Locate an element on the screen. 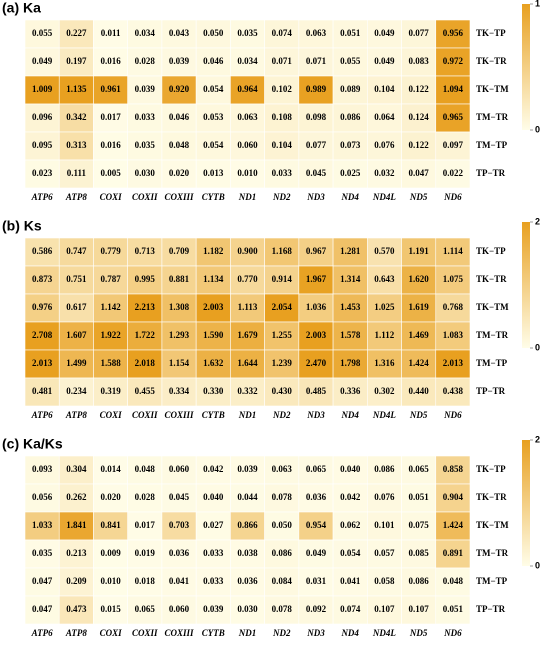 This screenshot has height=651, width=550. cell-label: 1.469 is located at coordinates (419, 335).